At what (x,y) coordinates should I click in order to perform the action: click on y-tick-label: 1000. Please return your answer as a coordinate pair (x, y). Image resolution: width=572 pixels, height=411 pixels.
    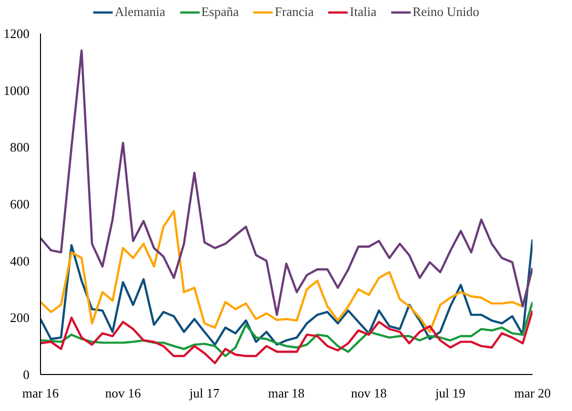
    Looking at the image, I should click on (17, 90).